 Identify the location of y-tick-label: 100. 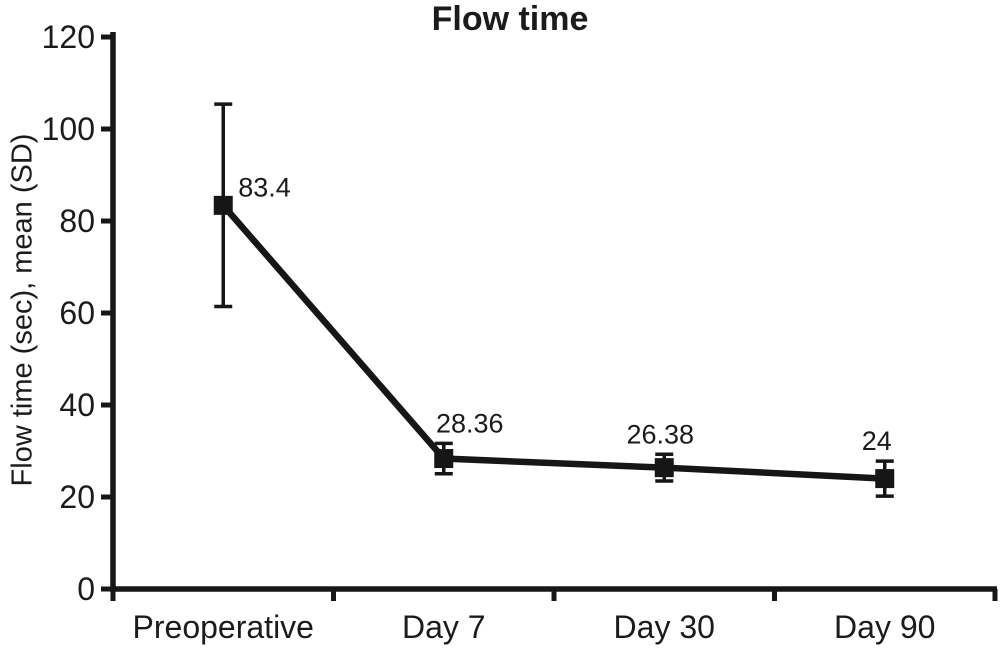
(68, 129).